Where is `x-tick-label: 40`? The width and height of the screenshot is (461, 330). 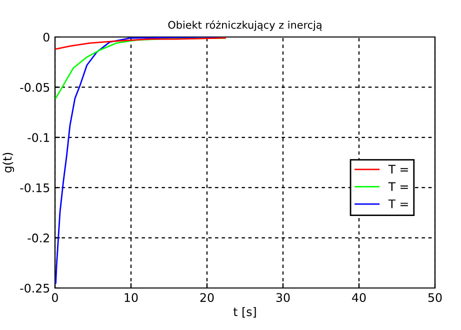 x-tick-label: 40 is located at coordinates (359, 297).